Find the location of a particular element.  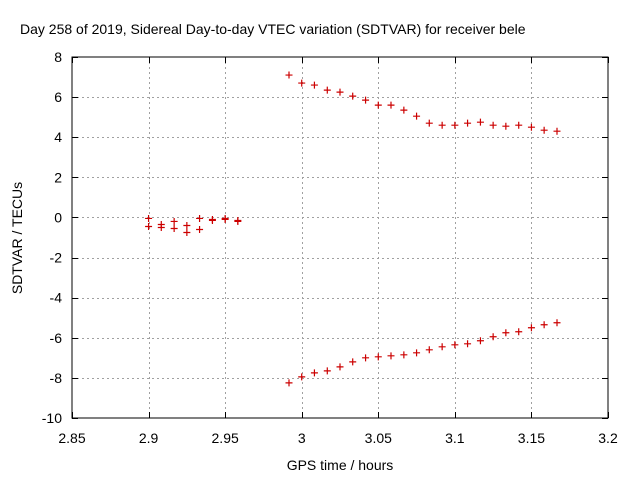

y-tick-label: -2 is located at coordinates (56, 258).